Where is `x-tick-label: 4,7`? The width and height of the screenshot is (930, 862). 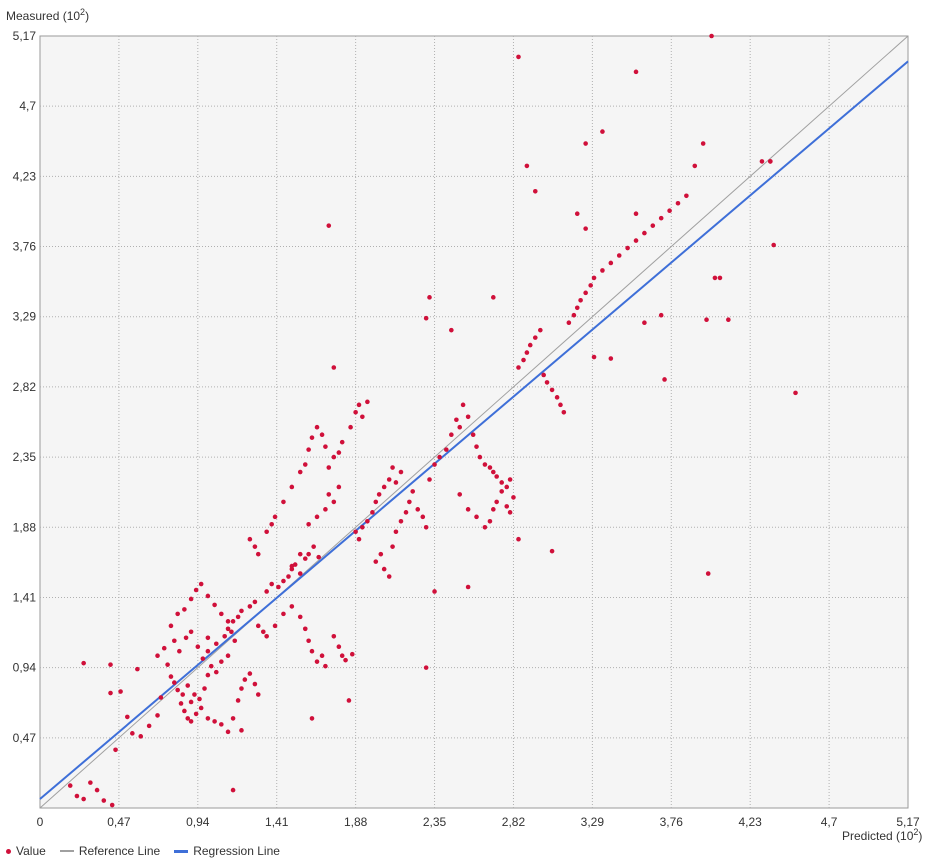
x-tick-label: 4,7 is located at coordinates (829, 822).